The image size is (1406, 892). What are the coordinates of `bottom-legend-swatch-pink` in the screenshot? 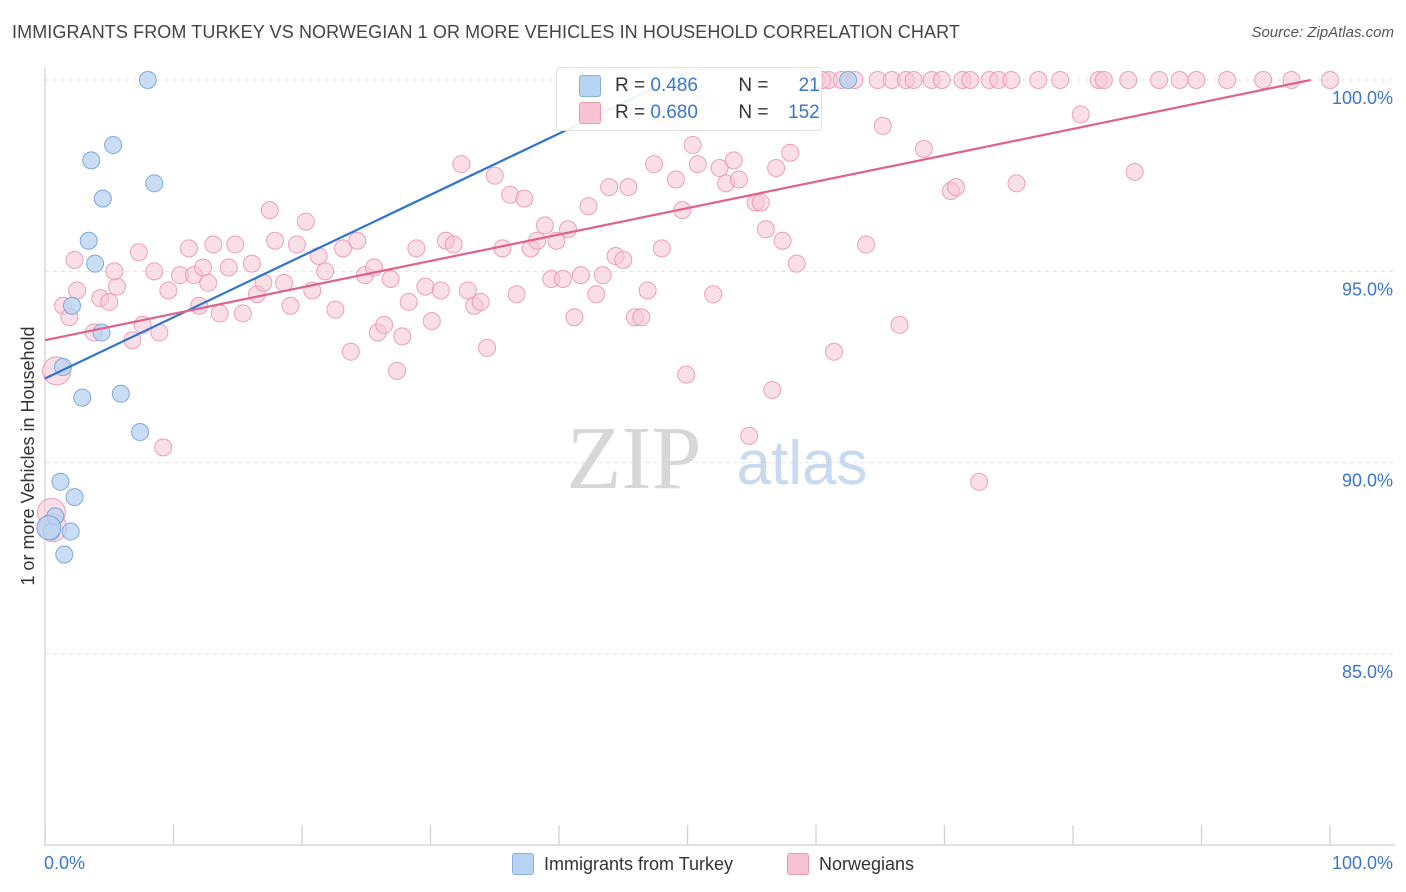 It's located at (798, 864).